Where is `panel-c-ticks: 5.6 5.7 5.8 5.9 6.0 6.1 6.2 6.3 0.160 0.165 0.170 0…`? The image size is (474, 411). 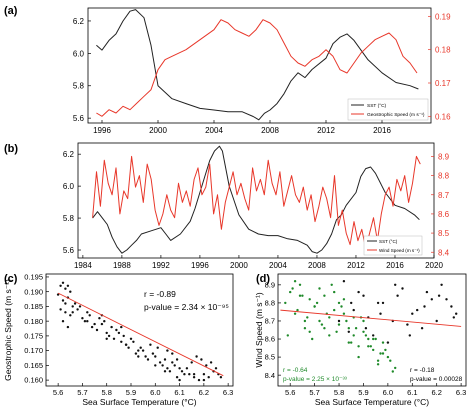
panel-c-ticks: 5.6 5.7 5.8 5.9 6.0 6.1 6.2 6.3 0.160 0.165 0.170 0… is located at coordinates (128, 335).